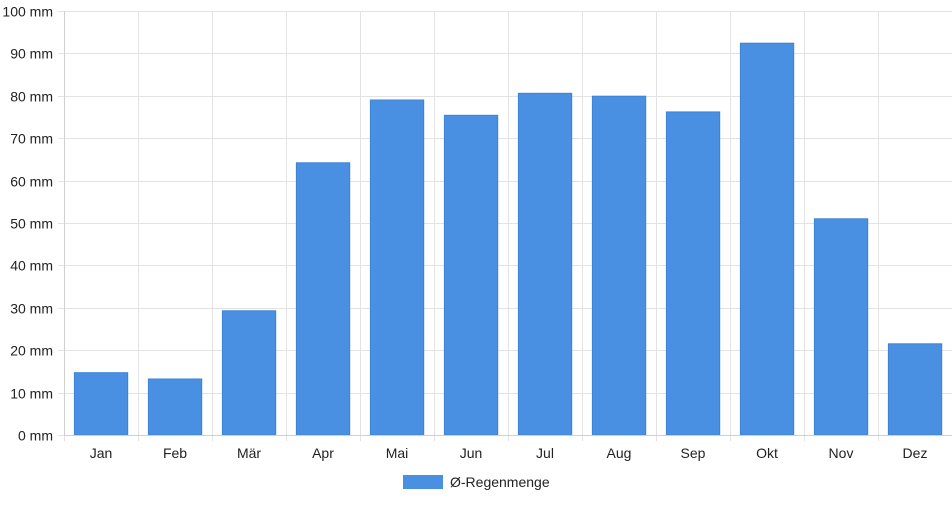  Describe the element at coordinates (323, 299) in the screenshot. I see `bar-apr` at that location.